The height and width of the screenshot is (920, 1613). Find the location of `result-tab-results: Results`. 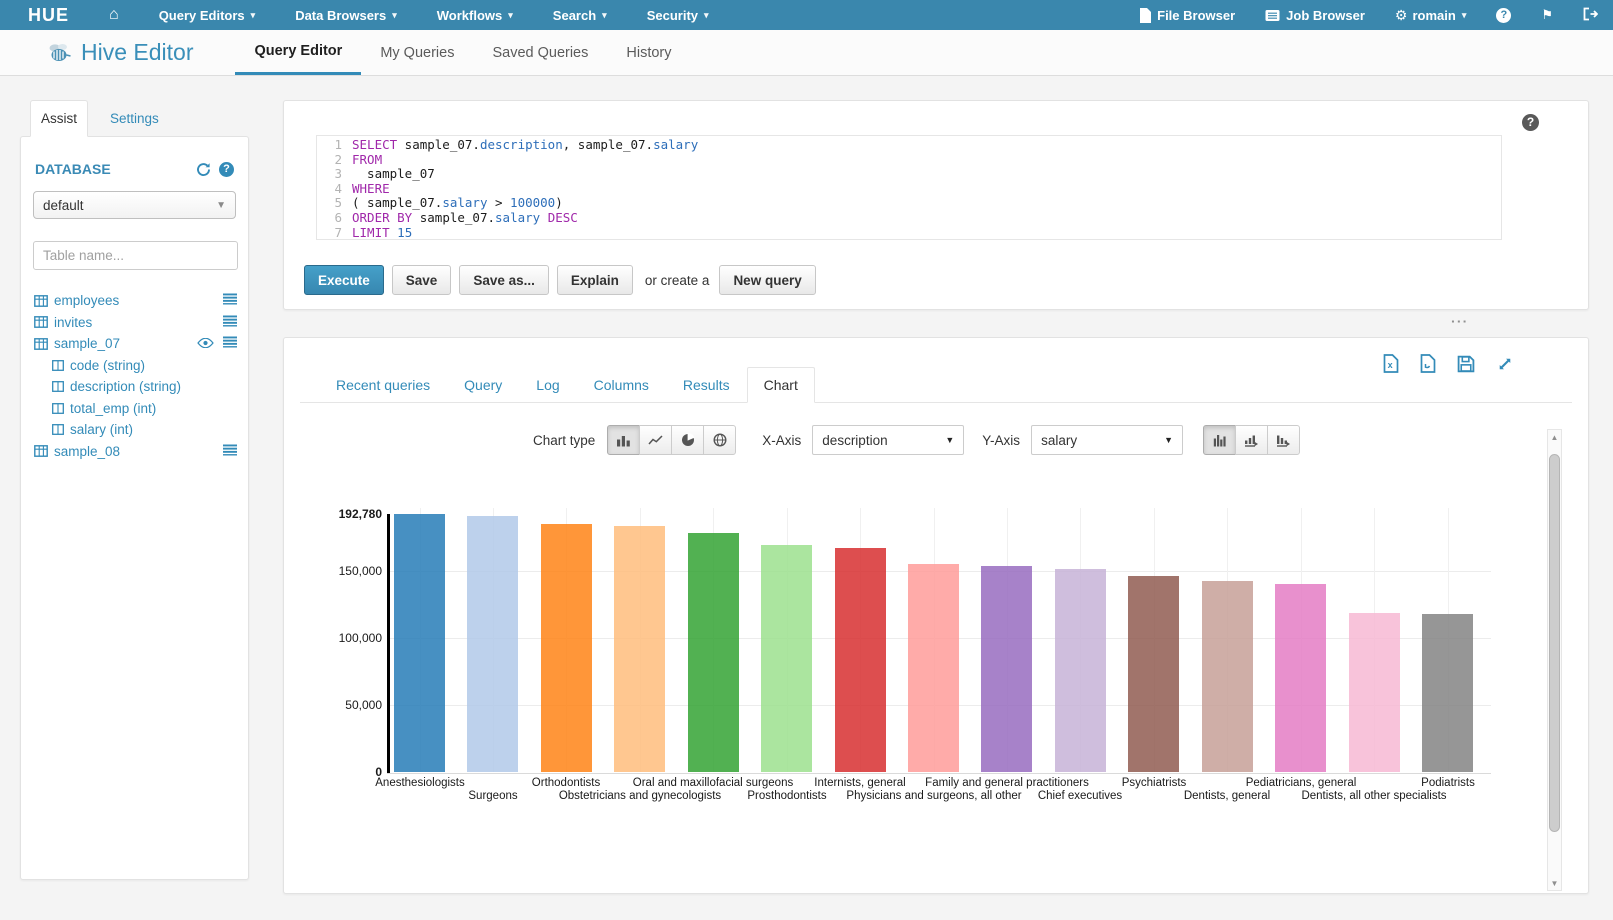

result-tab-results: Results is located at coordinates (706, 385).